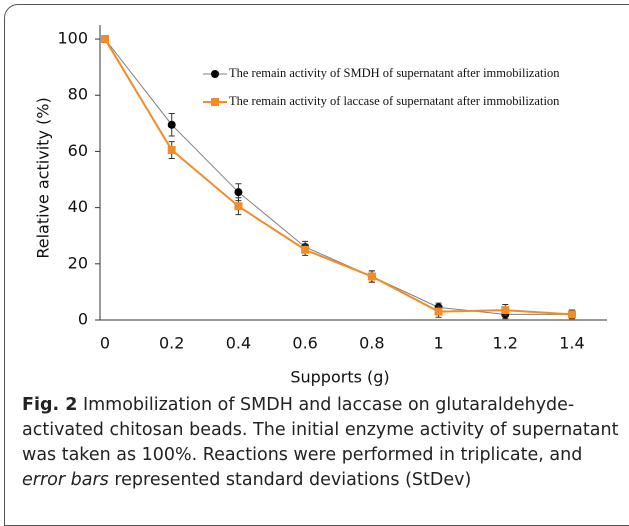 This screenshot has width=629, height=526. Describe the element at coordinates (78, 206) in the screenshot. I see `y-tick-label: 40` at that location.